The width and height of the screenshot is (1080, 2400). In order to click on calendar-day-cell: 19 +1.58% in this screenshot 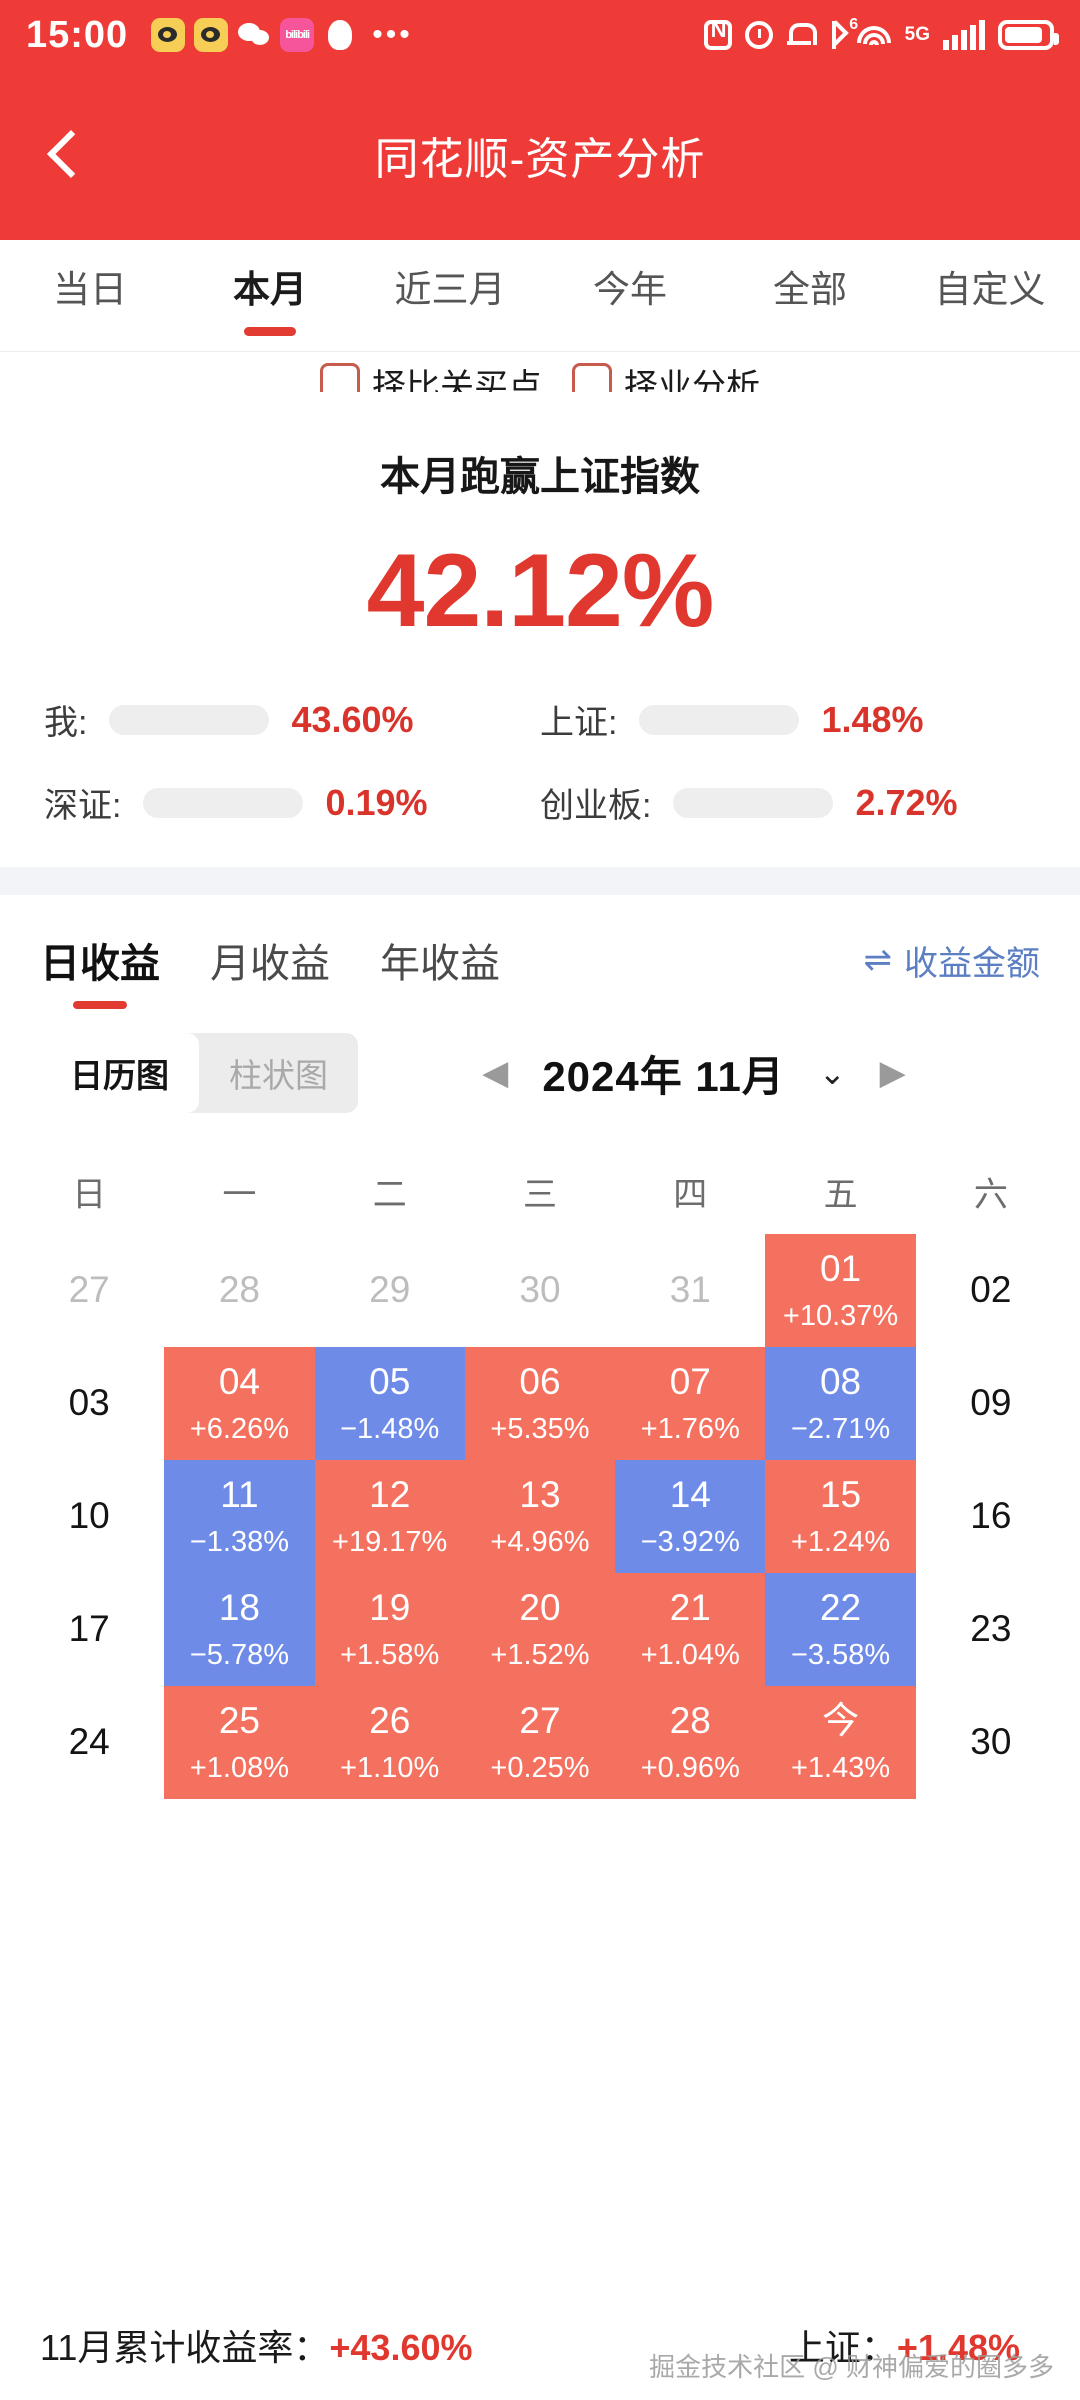, I will do `click(389, 1629)`.